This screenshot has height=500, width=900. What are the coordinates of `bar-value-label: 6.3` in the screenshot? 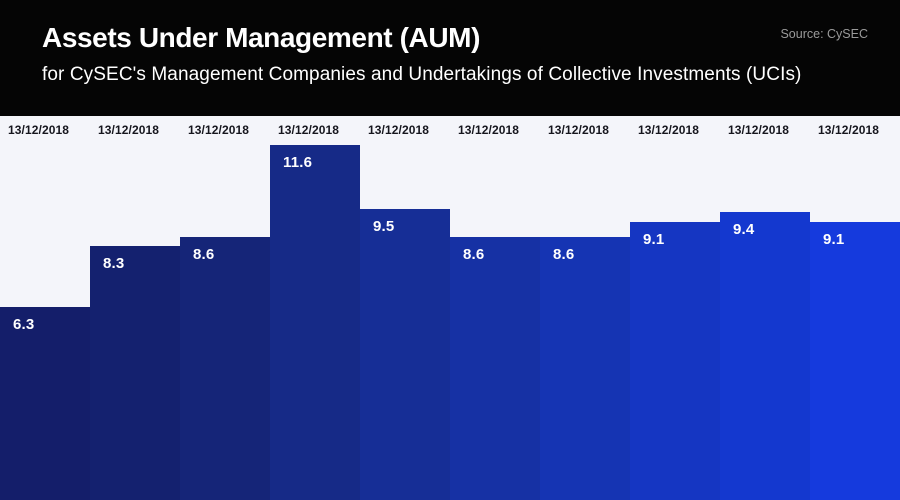 It's located at (24, 324).